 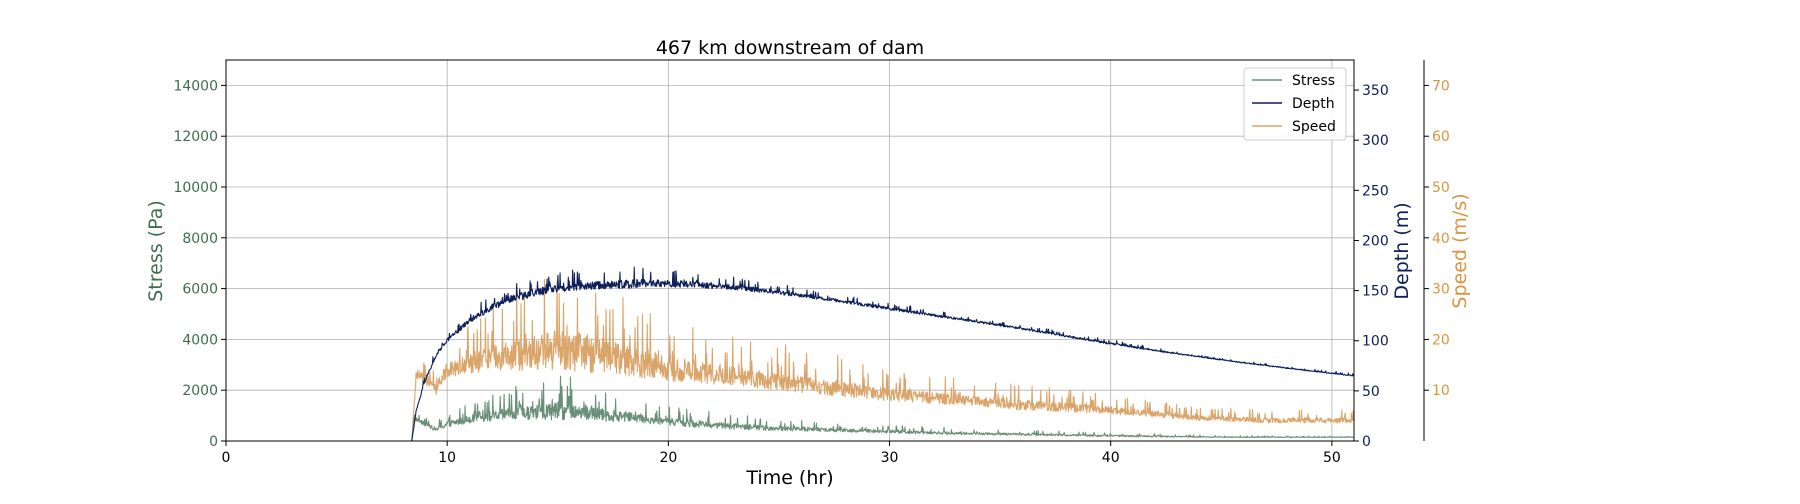 What do you see at coordinates (195, 188) in the screenshot?
I see `stress-tick-label: 10000` at bounding box center [195, 188].